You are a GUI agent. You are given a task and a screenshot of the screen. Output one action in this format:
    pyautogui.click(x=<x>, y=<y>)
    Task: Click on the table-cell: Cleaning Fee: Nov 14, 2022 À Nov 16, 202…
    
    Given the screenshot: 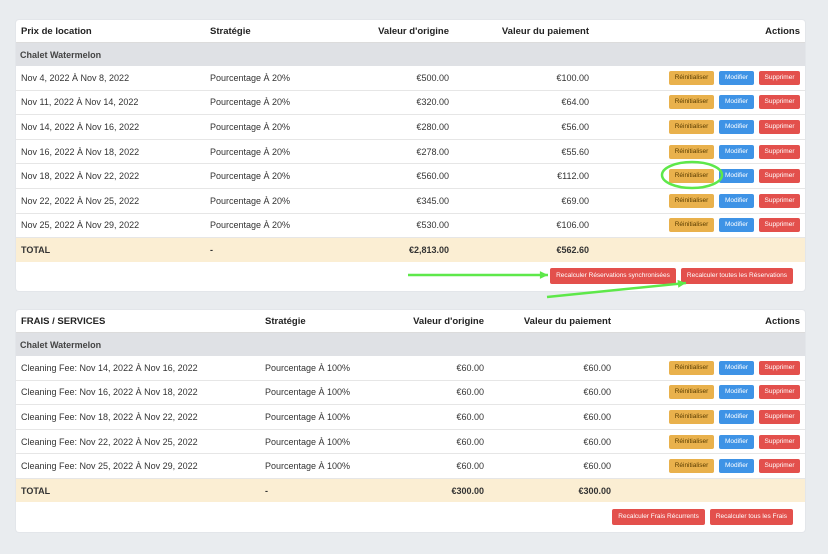 What is the action you would take?
    pyautogui.click(x=109, y=367)
    